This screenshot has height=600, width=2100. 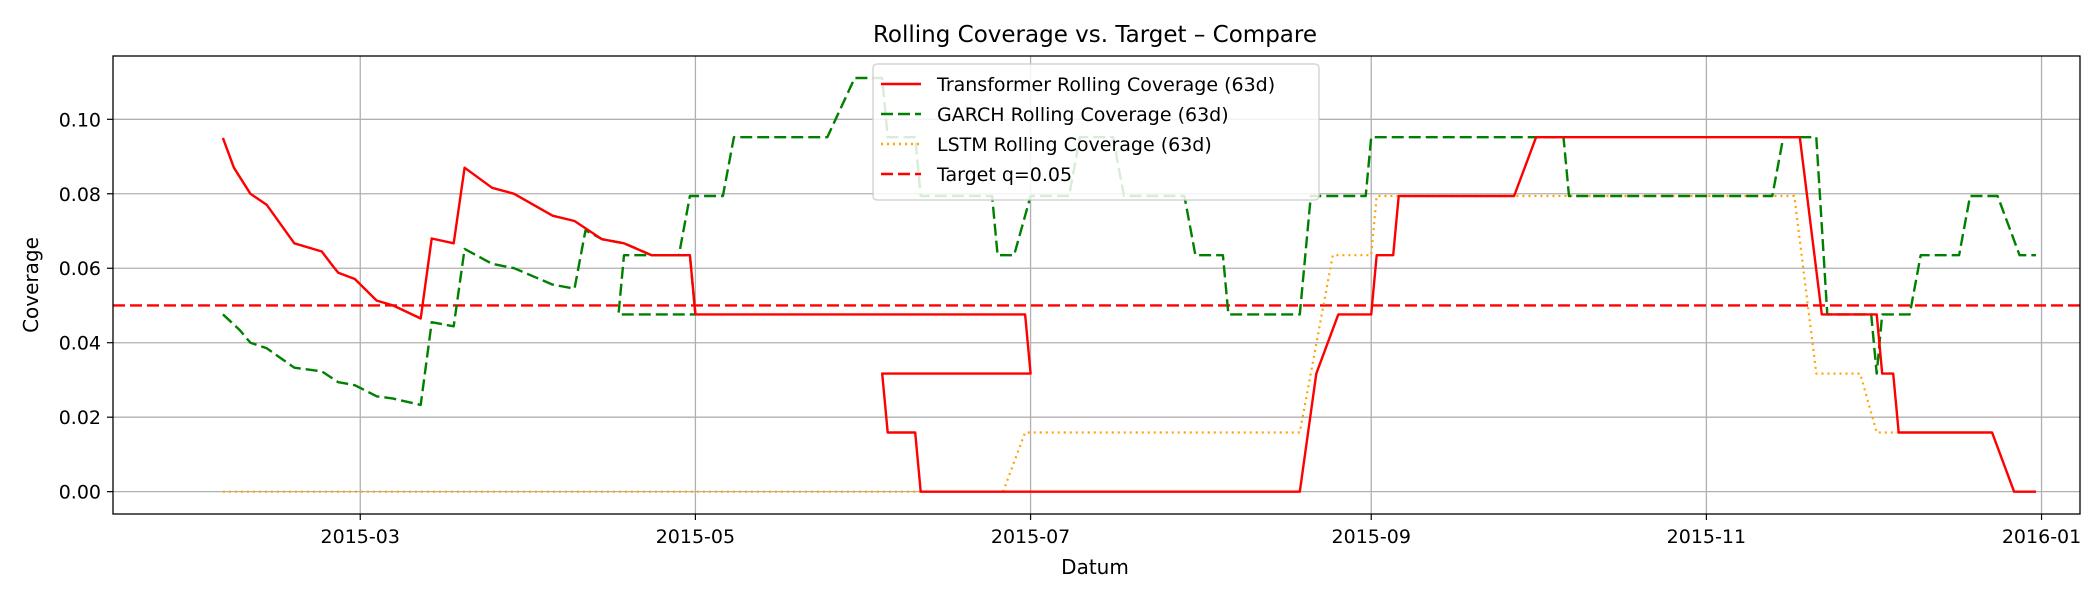 What do you see at coordinates (80, 120) in the screenshot?
I see `y-tick-label: 0.10` at bounding box center [80, 120].